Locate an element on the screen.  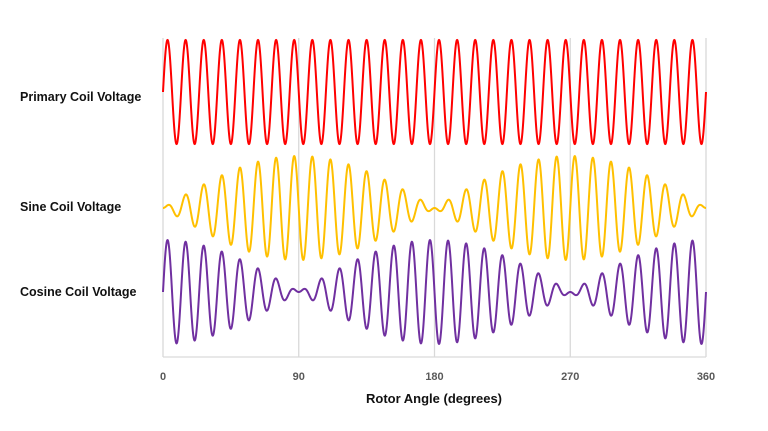
series-label-primary: Primary Coil Voltage is located at coordinates (81, 97).